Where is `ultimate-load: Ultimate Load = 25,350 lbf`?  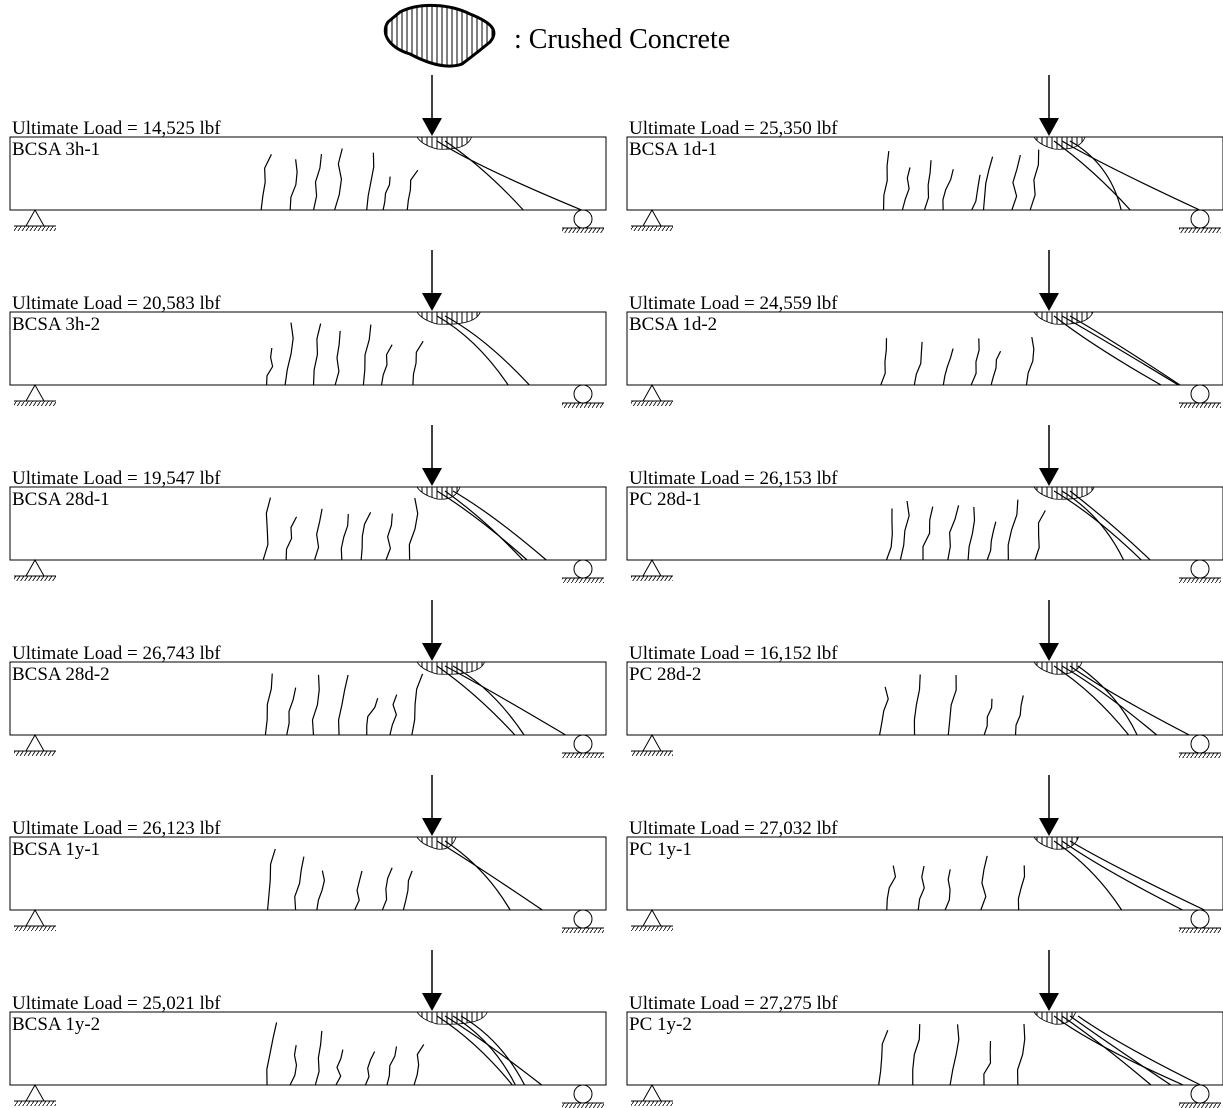
ultimate-load: Ultimate Load = 25,350 lbf is located at coordinates (733, 128).